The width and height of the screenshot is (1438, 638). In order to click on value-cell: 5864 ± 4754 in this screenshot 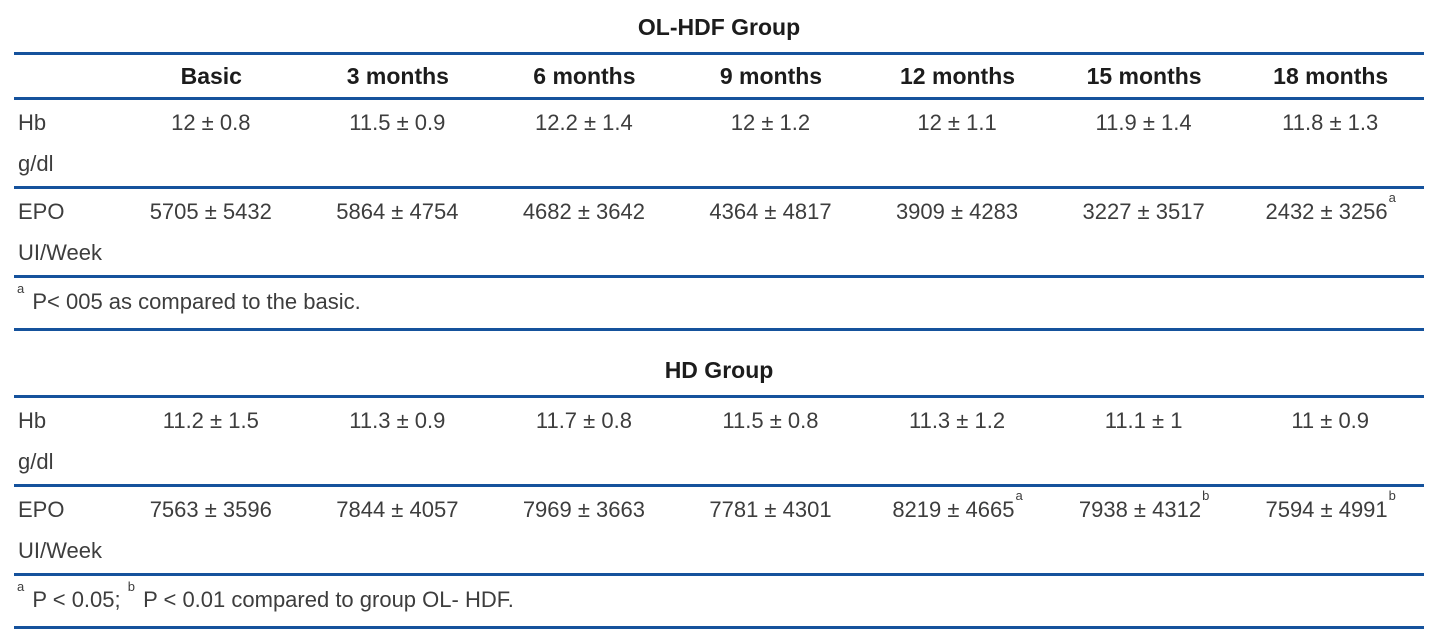, I will do `click(397, 211)`.